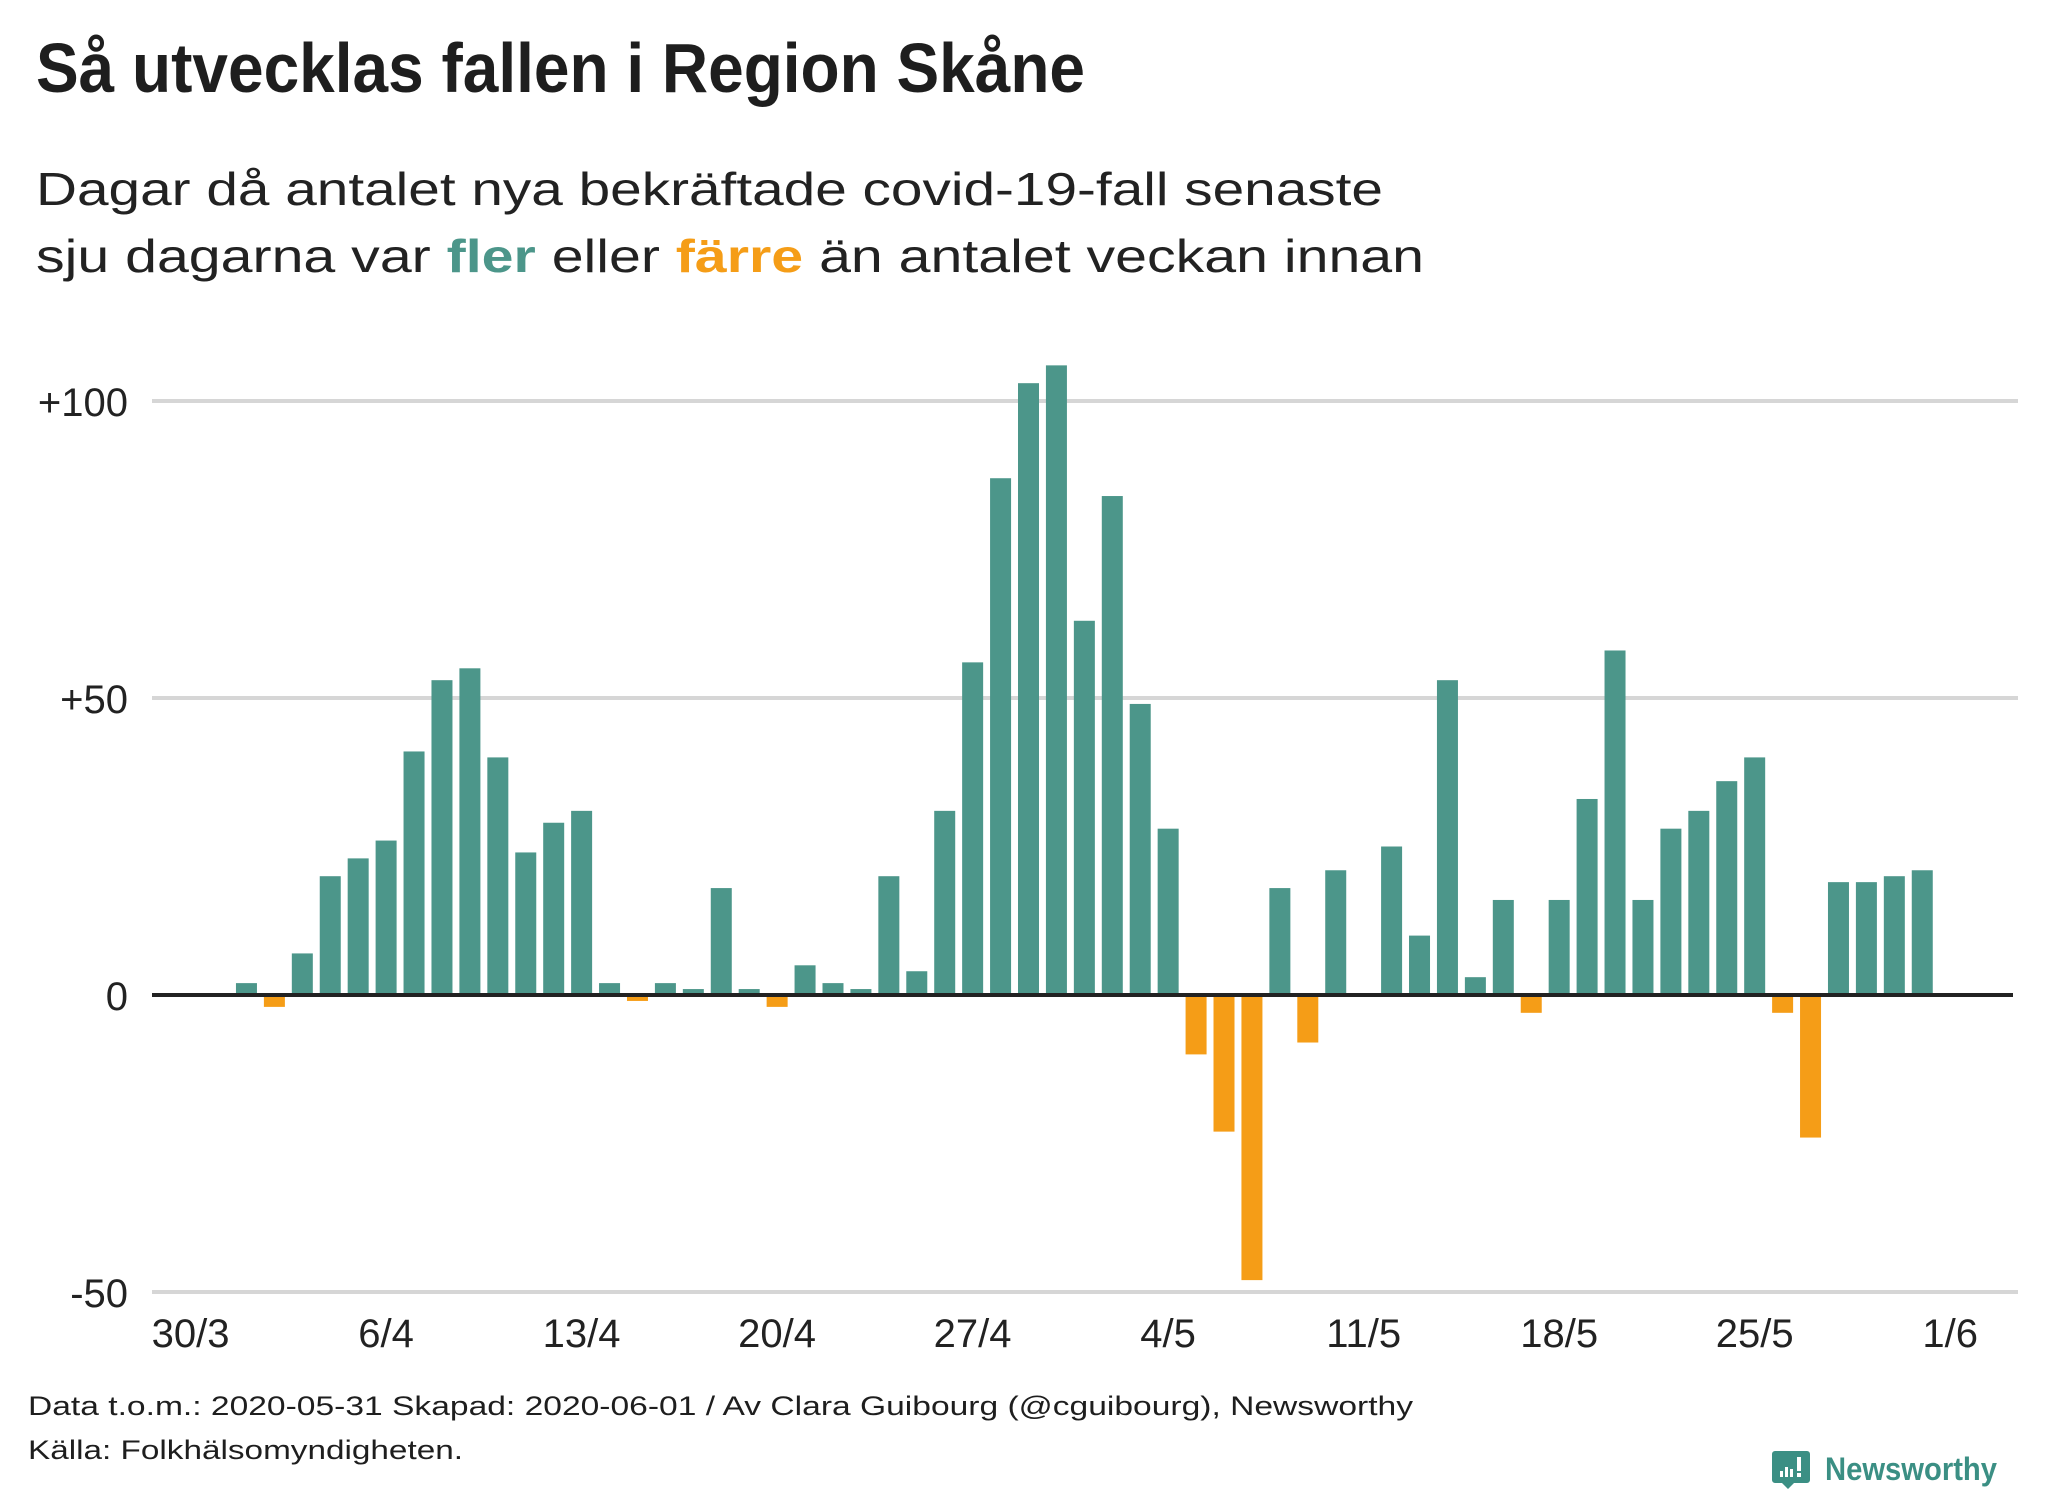 Image resolution: width=2048 pixels, height=1500 pixels. What do you see at coordinates (191, 1334) in the screenshot?
I see `x-tick-label: 30/3` at bounding box center [191, 1334].